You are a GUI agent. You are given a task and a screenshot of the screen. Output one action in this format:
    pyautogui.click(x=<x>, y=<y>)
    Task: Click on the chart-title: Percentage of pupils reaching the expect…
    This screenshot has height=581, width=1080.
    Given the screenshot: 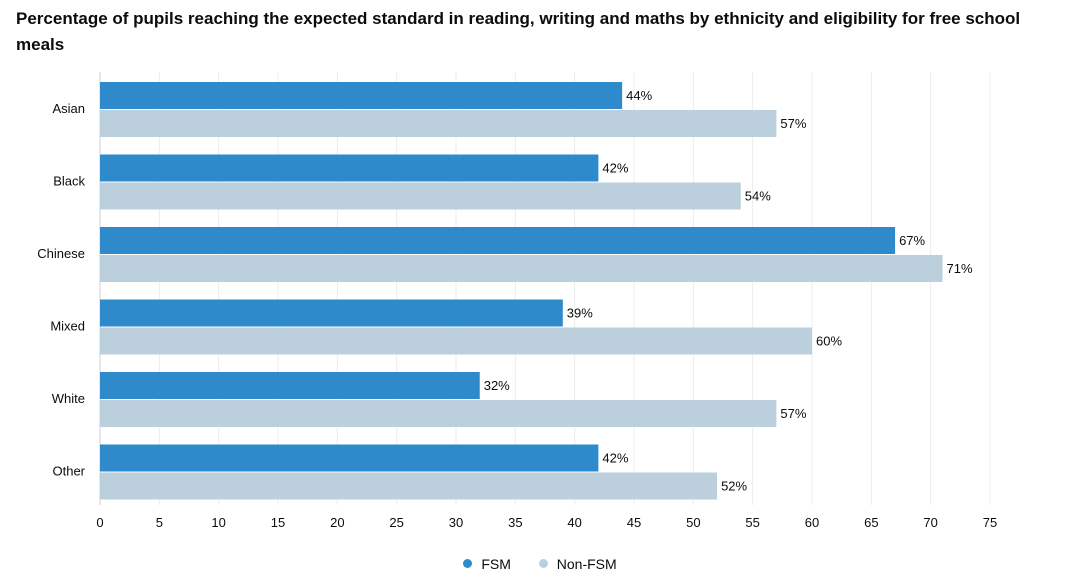 What is the action you would take?
    pyautogui.click(x=518, y=31)
    